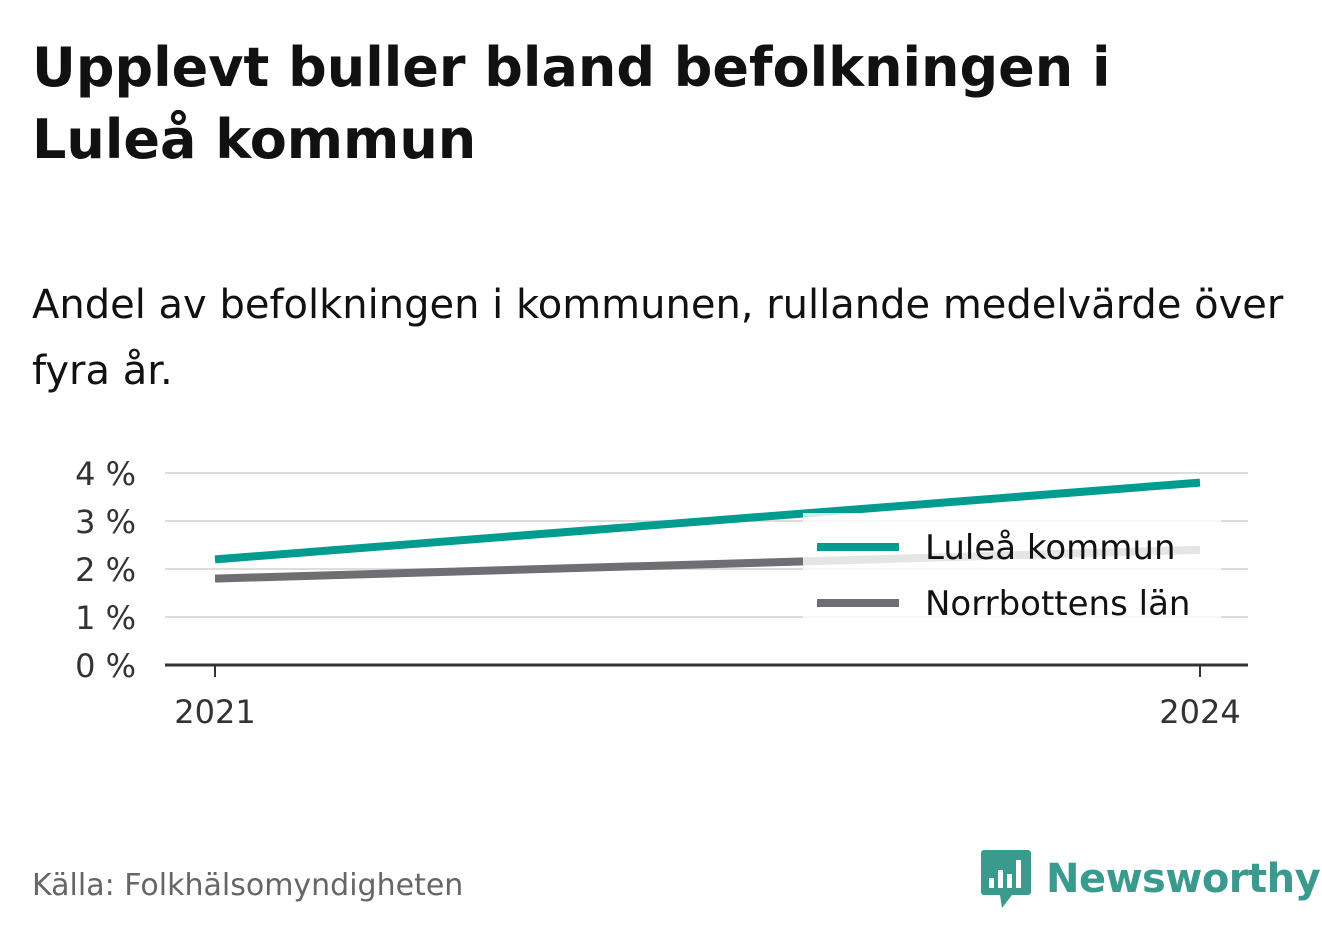 The image size is (1322, 939). I want to click on newsworthy-logo-icon, so click(1006, 879).